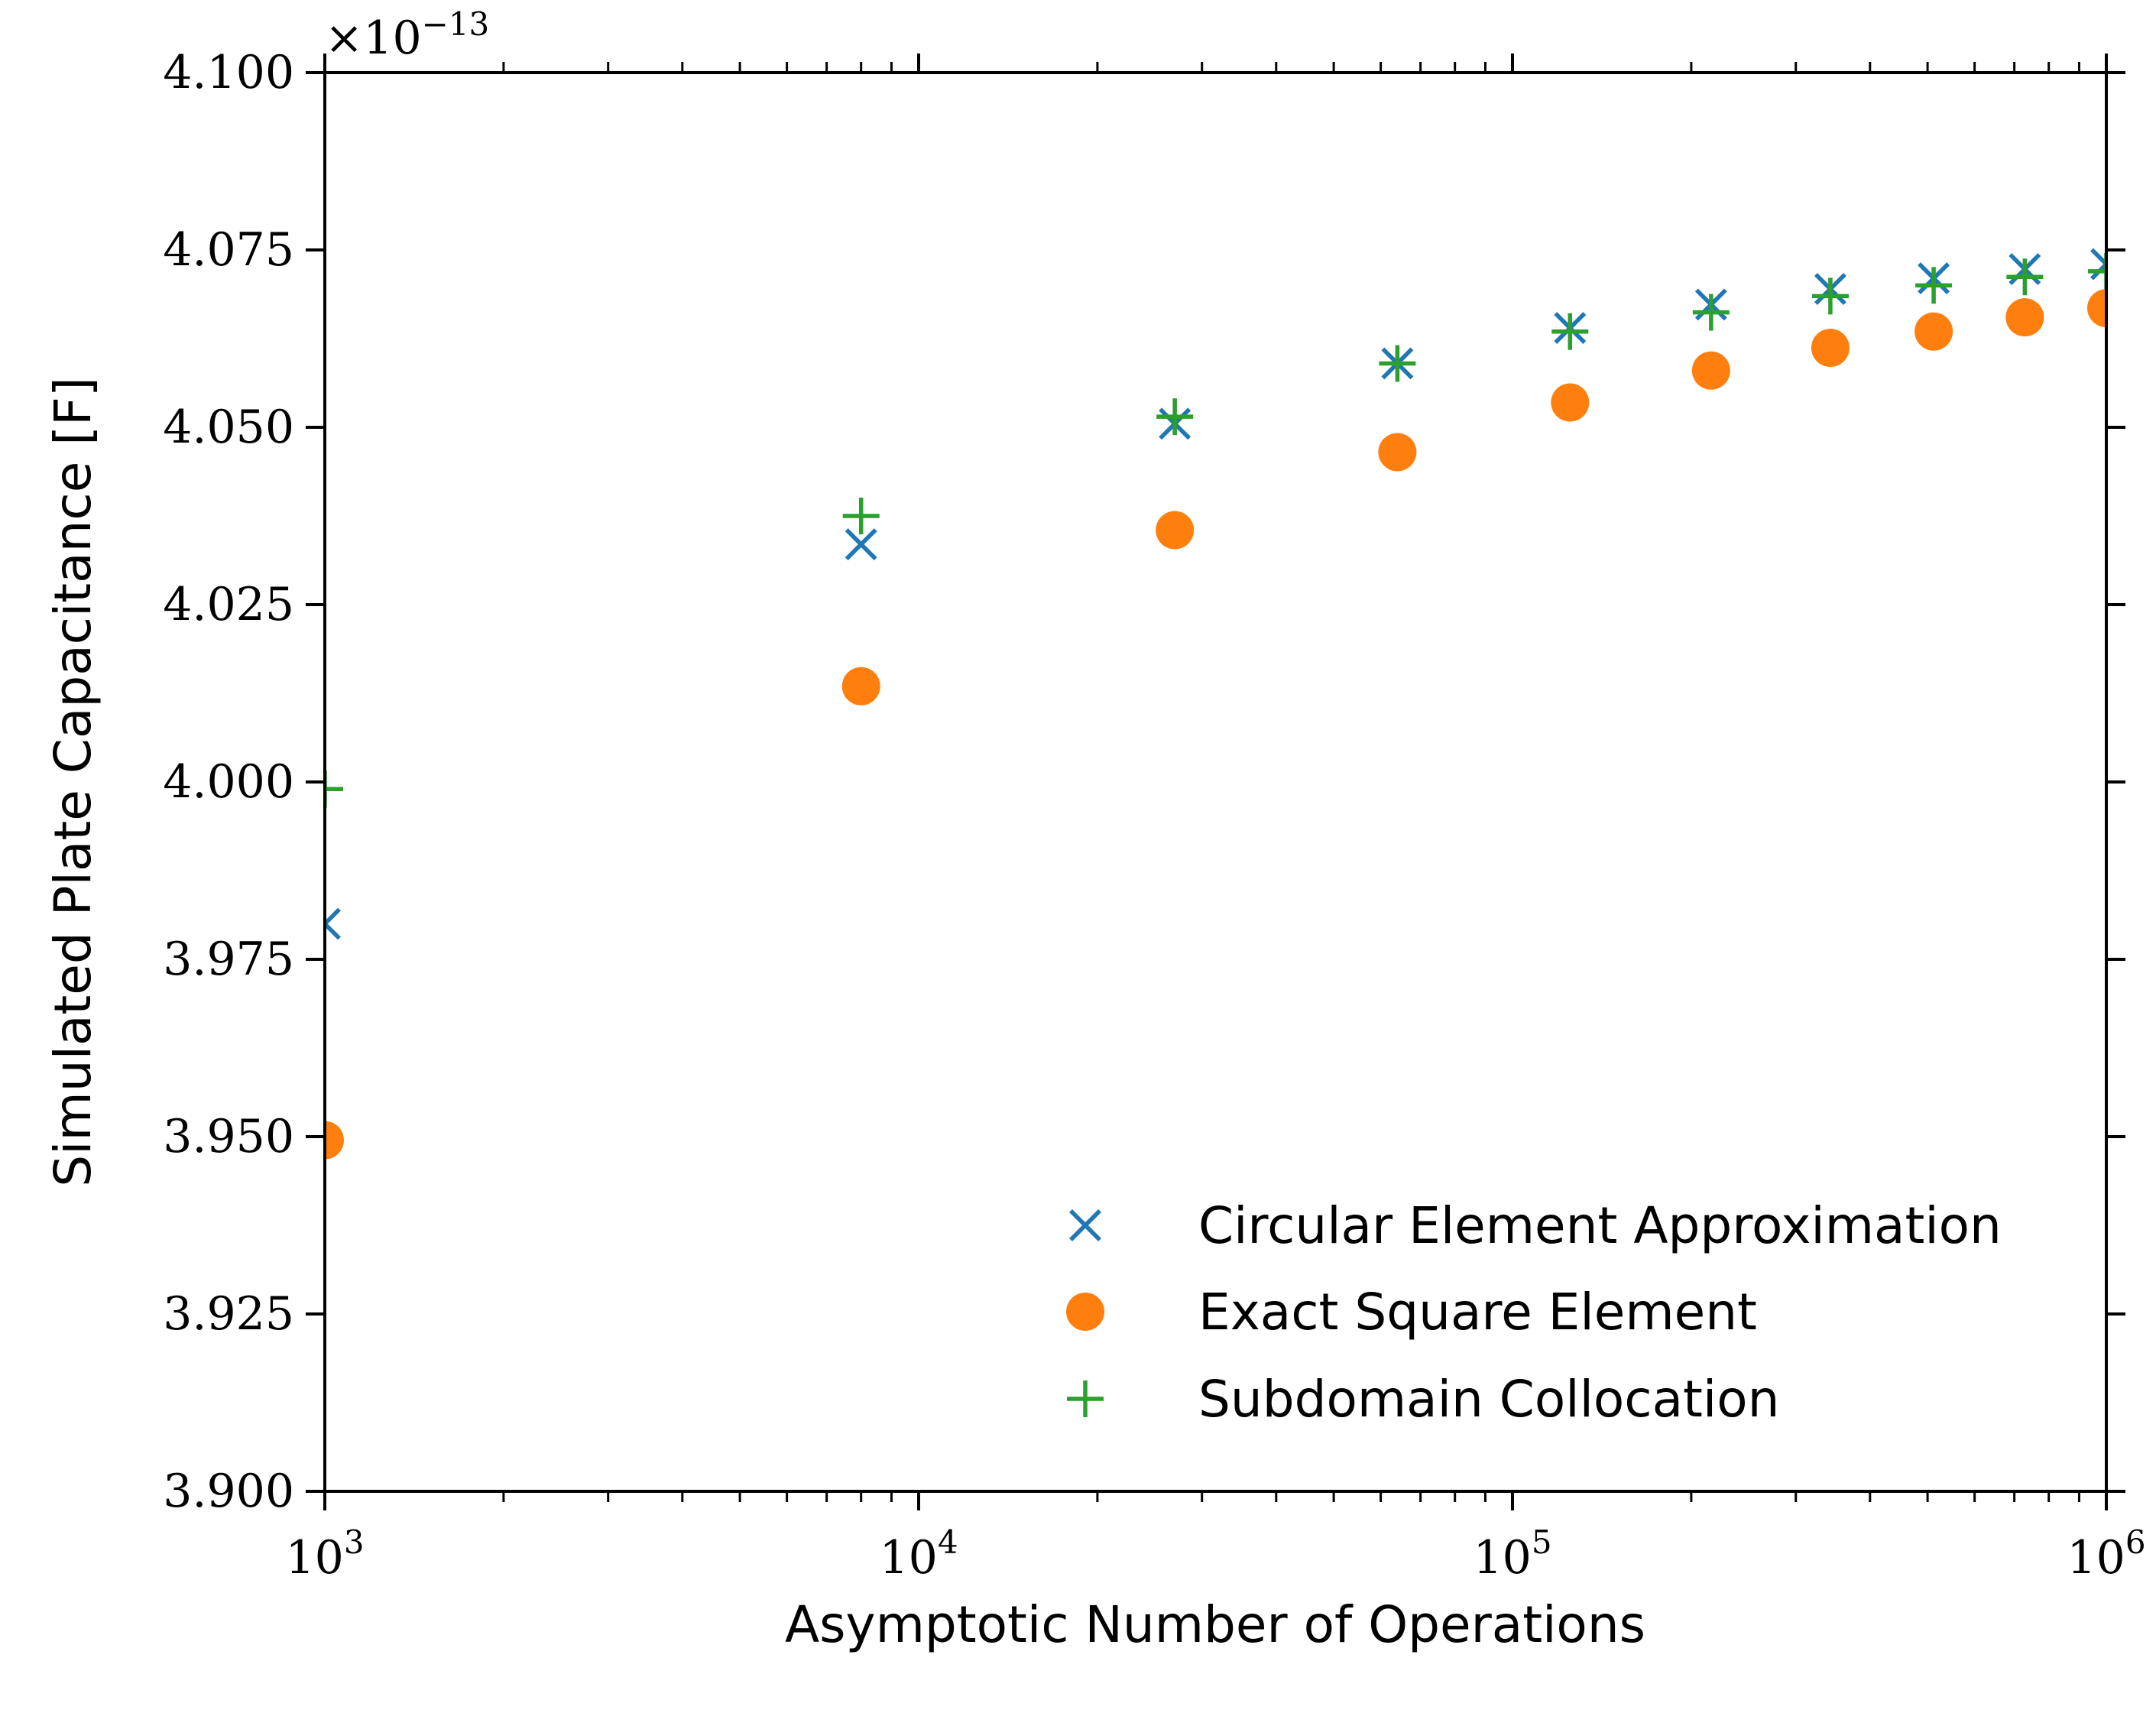 The height and width of the screenshot is (1713, 2156). What do you see at coordinates (229, 427) in the screenshot?
I see `y-tick-label: 4.050` at bounding box center [229, 427].